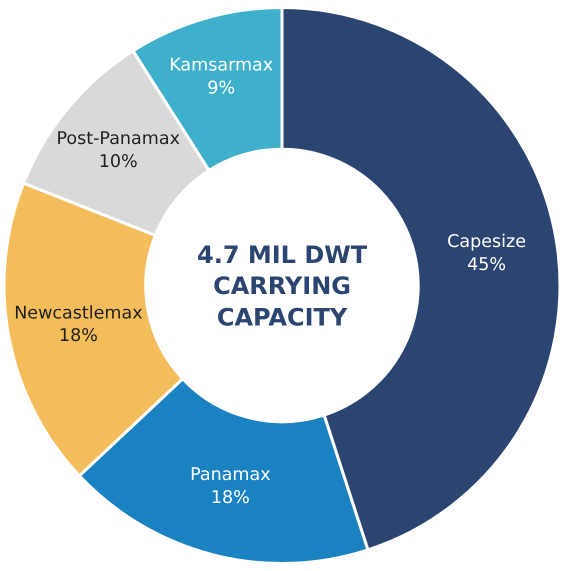 The image size is (564, 571). I want to click on slice-label: Post-Panamax, so click(118, 139).